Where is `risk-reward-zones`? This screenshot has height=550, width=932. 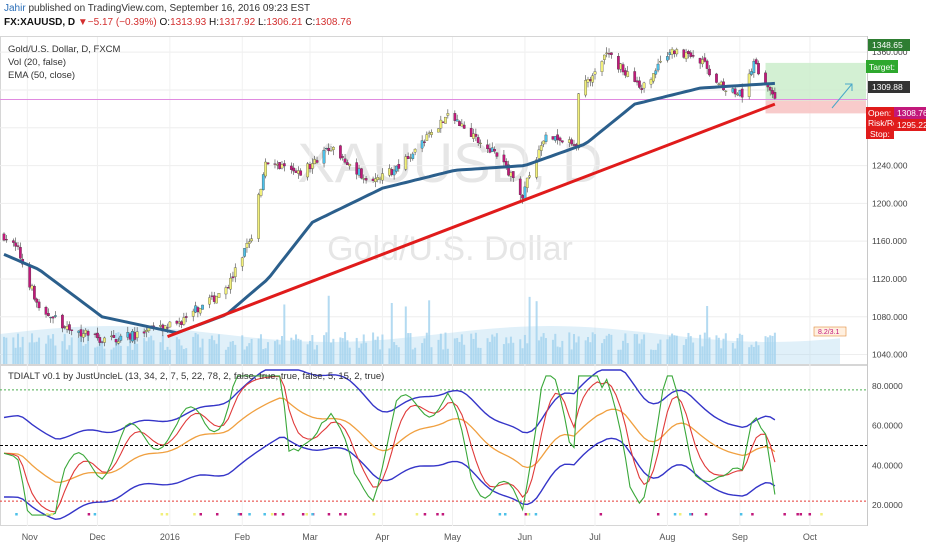 risk-reward-zones is located at coordinates (433, 88).